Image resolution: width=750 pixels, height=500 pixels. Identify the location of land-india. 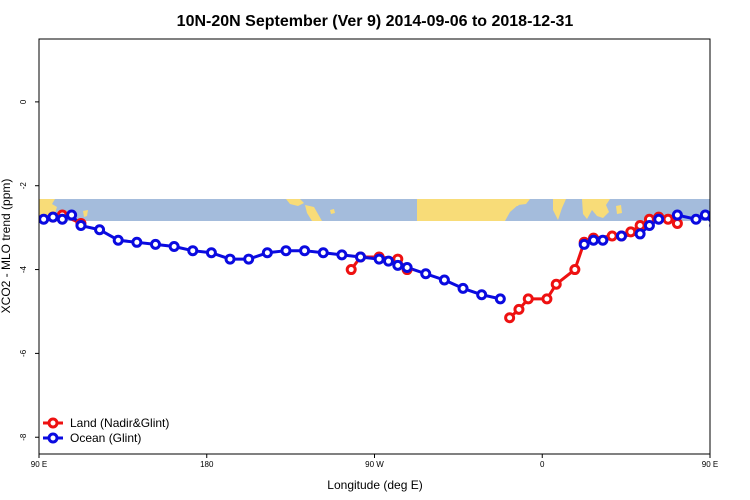
(559, 209).